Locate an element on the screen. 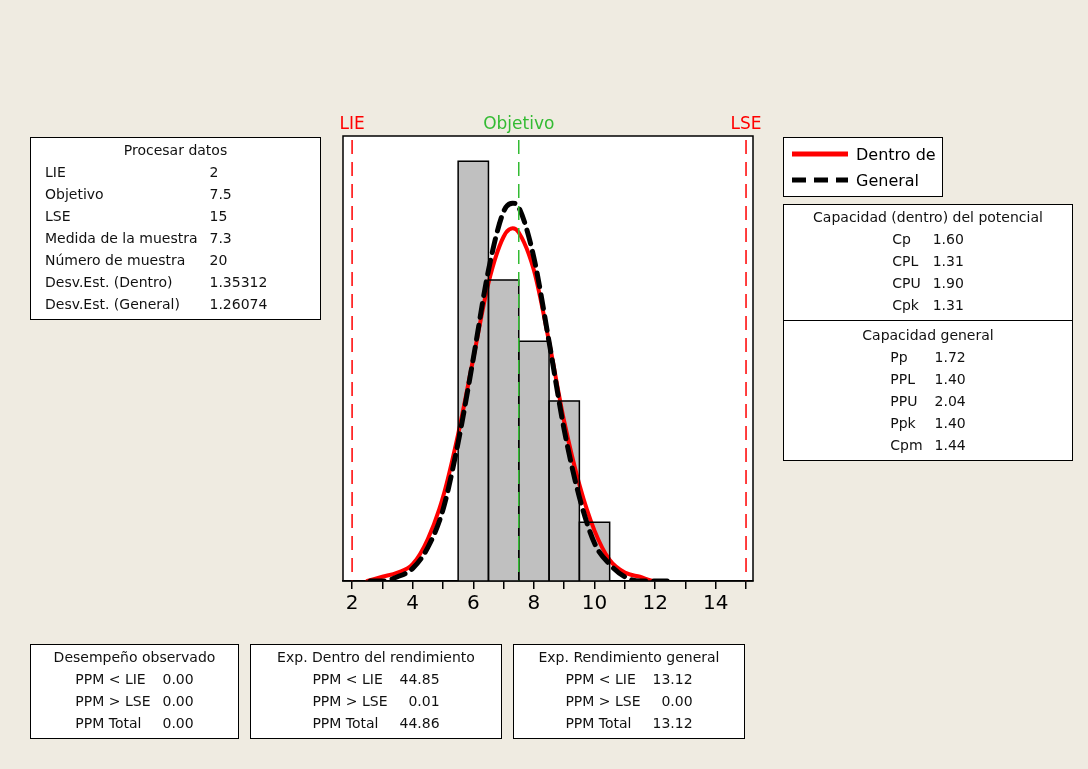  x-tick-label: 12 is located at coordinates (655, 602).